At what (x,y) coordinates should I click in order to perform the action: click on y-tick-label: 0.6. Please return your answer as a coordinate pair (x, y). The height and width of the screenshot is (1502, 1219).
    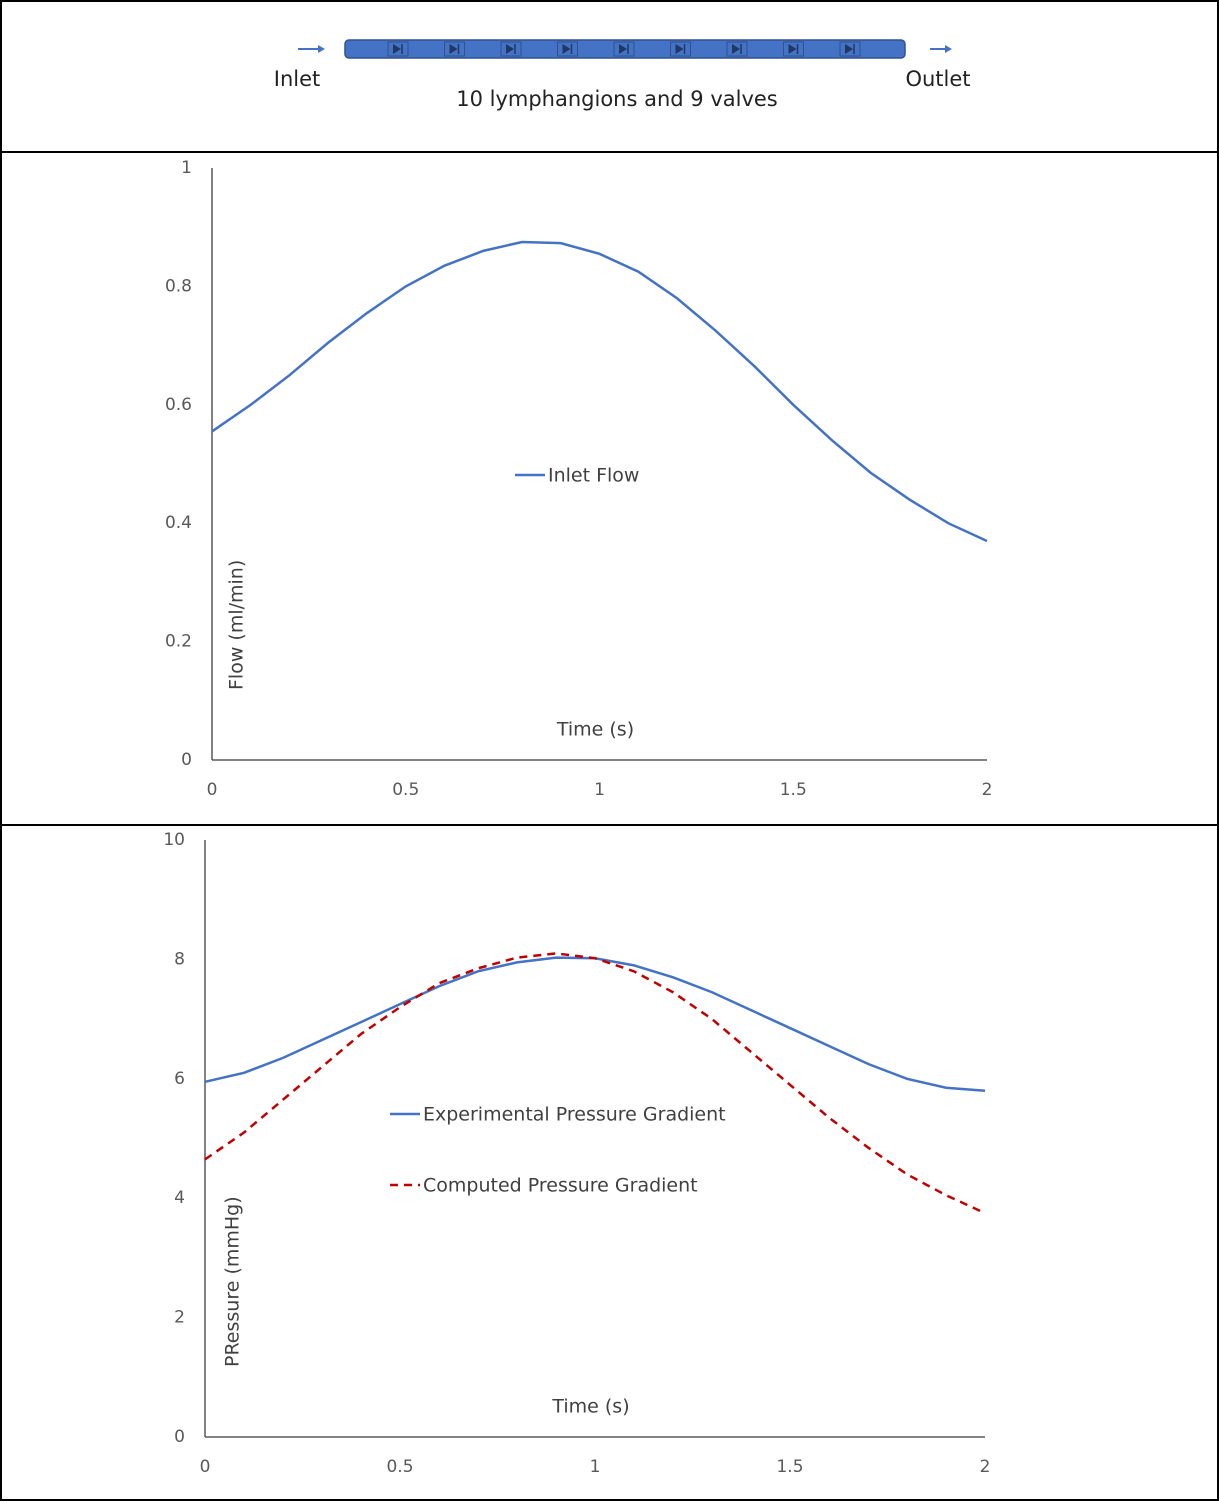
    Looking at the image, I should click on (178, 405).